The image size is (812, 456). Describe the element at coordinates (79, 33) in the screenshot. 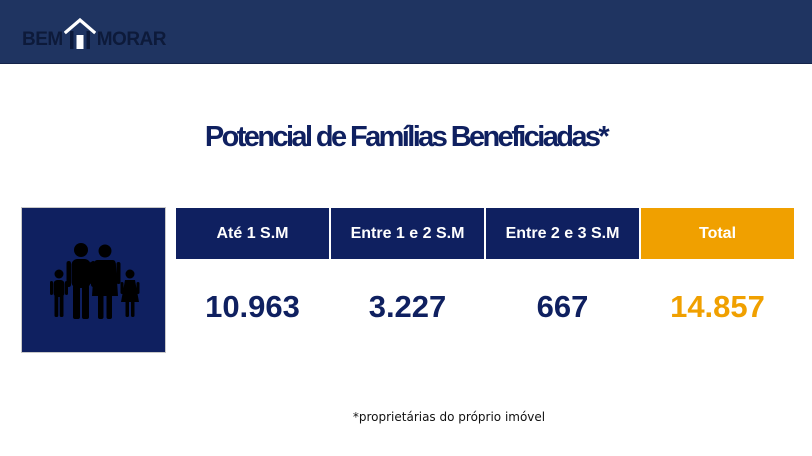

I see `house-icon` at that location.